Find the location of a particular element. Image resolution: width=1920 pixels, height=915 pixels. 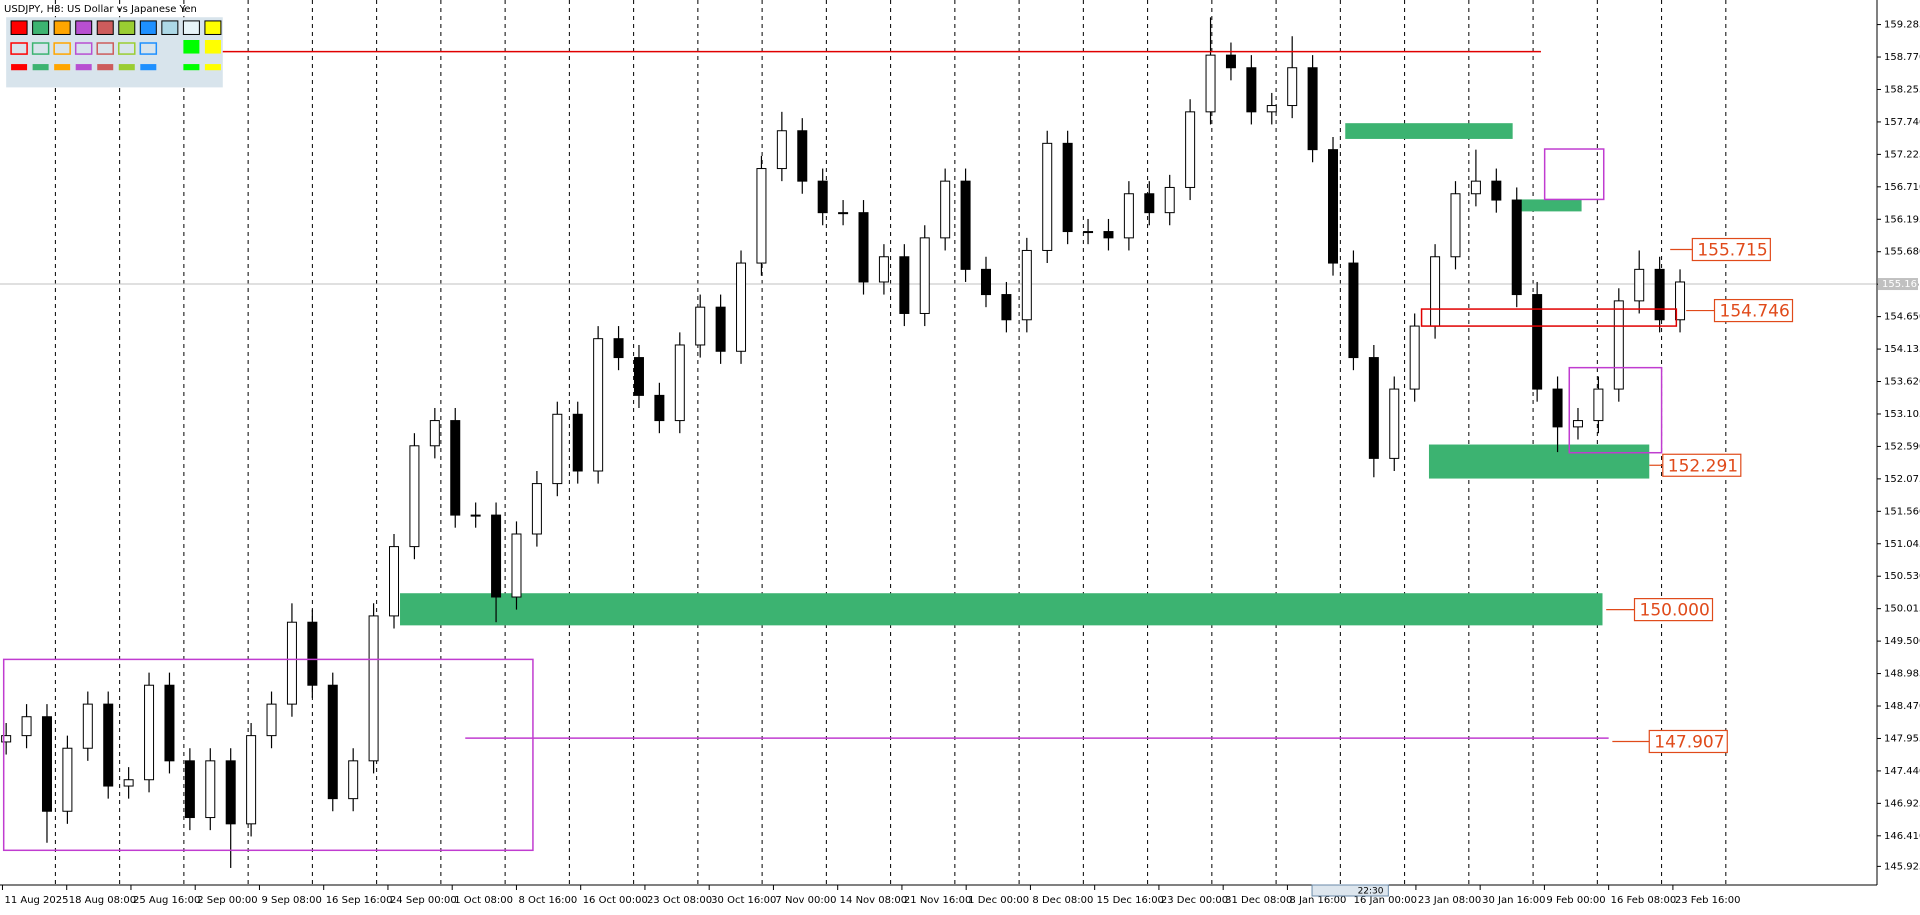

y-tick-label: 156.710 is located at coordinates (1902, 187).